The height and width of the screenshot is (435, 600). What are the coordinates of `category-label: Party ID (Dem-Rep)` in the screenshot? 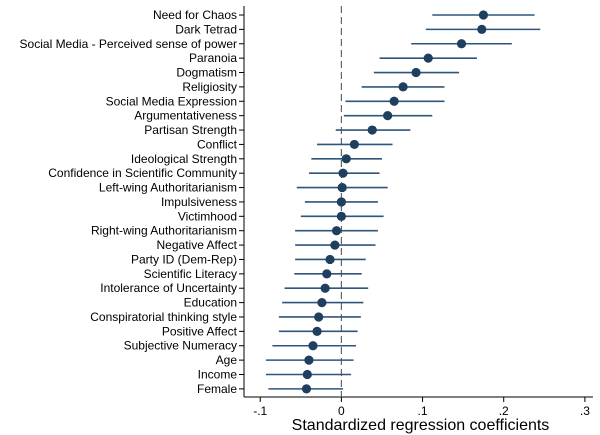 It's located at (184, 259).